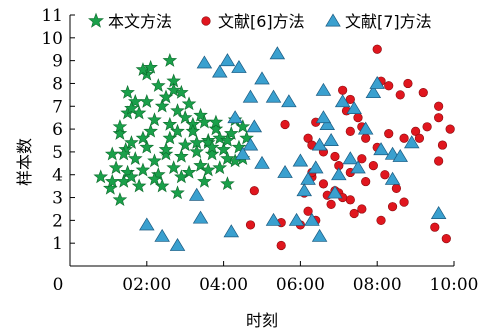  What do you see at coordinates (57, 199) in the screenshot?
I see `y-tick-label: 3` at bounding box center [57, 199].